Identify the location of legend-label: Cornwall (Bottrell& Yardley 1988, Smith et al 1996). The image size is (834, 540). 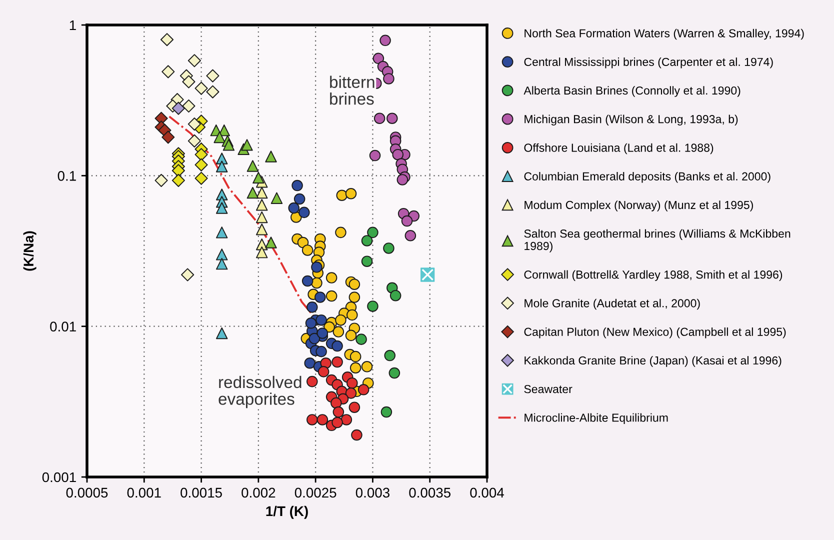
(653, 275).